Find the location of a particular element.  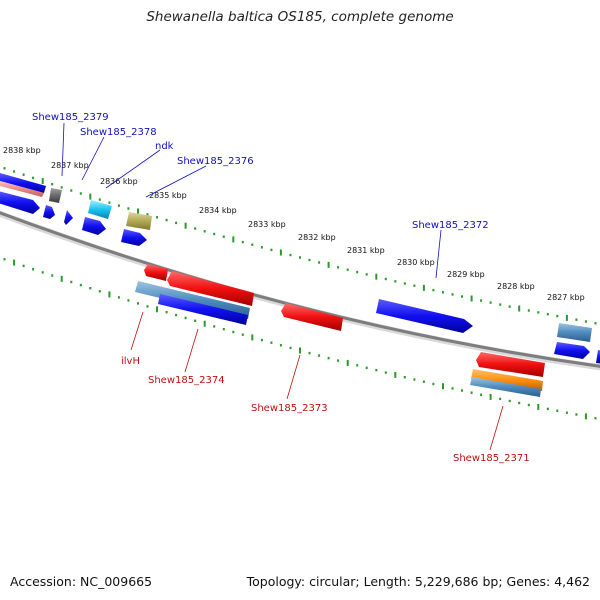

gene-label: Shew185_2376 is located at coordinates (215, 161).